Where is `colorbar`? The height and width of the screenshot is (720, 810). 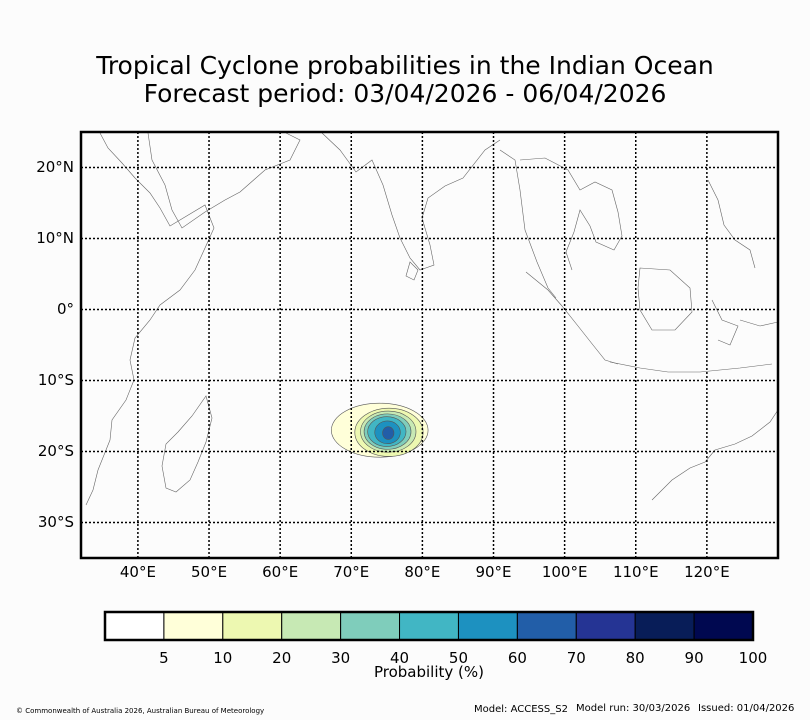 colorbar is located at coordinates (429, 626).